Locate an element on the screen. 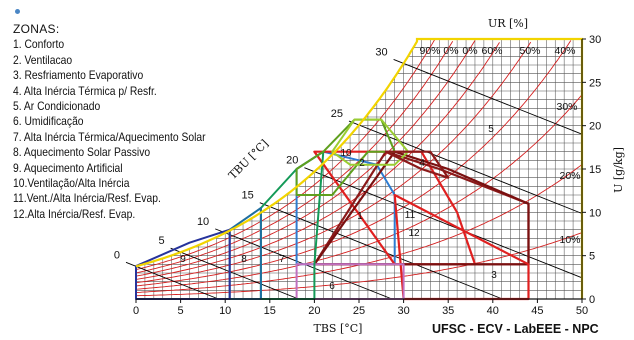 Image resolution: width=634 pixels, height=340 pixels. y-tick-label: 15 is located at coordinates (595, 170).